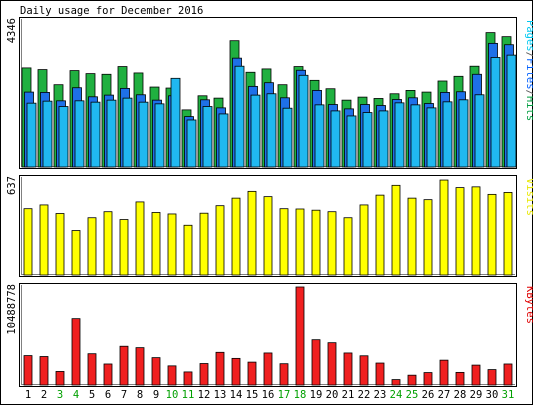 Image resolution: width=533 pixels, height=405 pixels. Describe the element at coordinates (528, 108) in the screenshot. I see `series-label-part-4: Hits` at that location.